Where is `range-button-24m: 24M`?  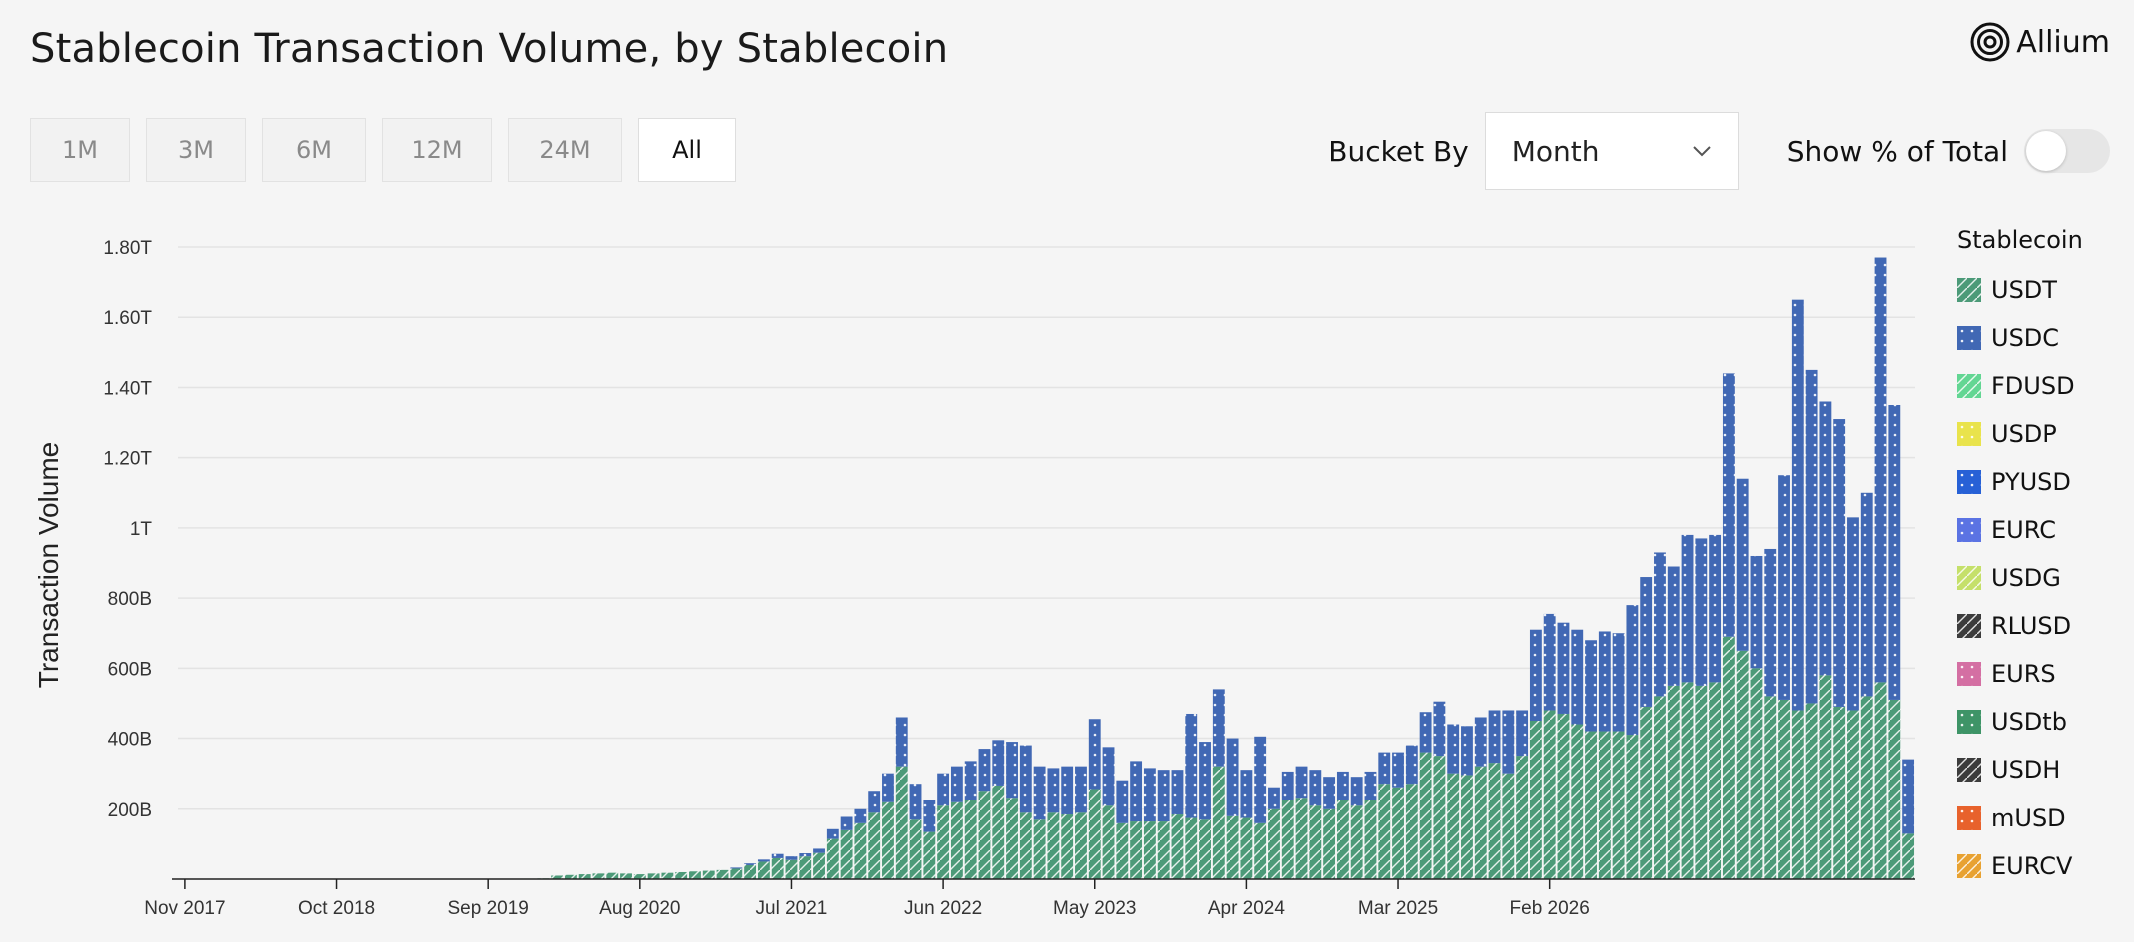
range-button-24m: 24M is located at coordinates (565, 150).